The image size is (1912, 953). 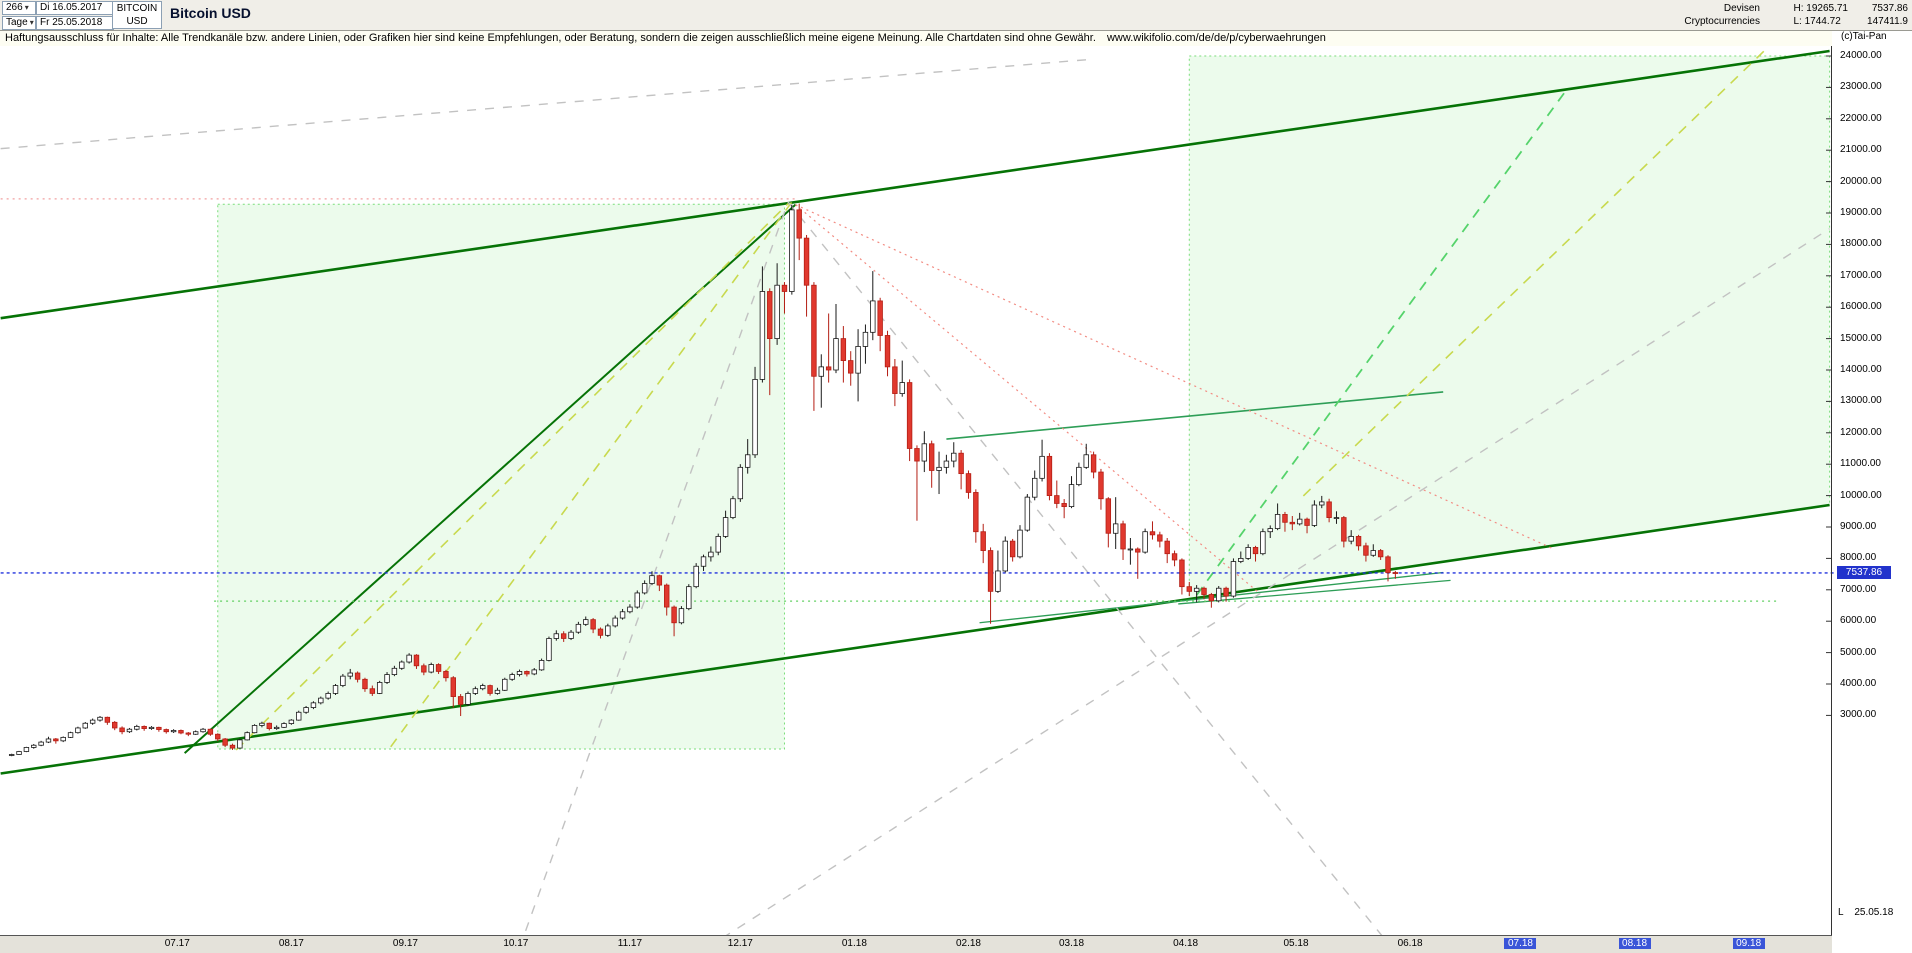 I want to click on x-axis-label: 11.17, so click(x=630, y=943).